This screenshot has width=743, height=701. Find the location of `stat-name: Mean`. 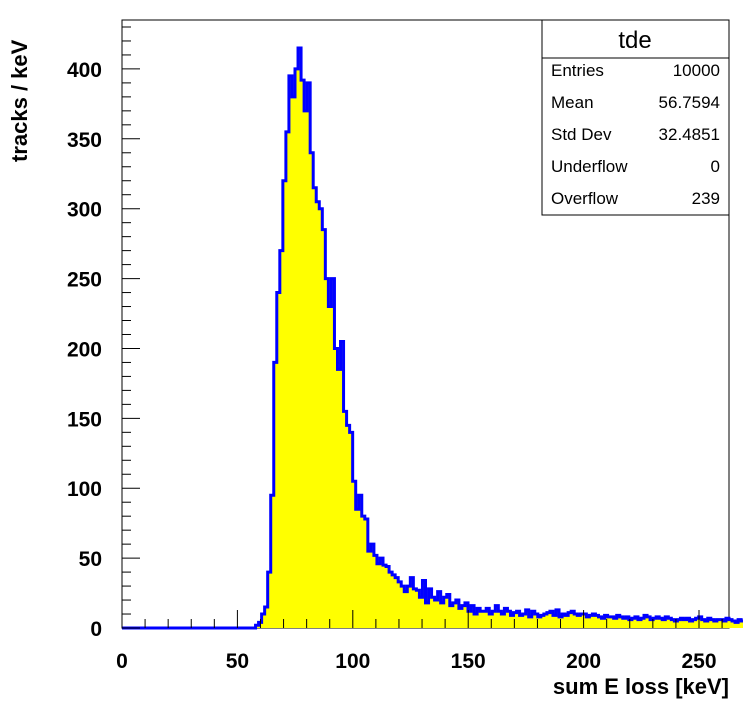

stat-name: Mean is located at coordinates (572, 102).